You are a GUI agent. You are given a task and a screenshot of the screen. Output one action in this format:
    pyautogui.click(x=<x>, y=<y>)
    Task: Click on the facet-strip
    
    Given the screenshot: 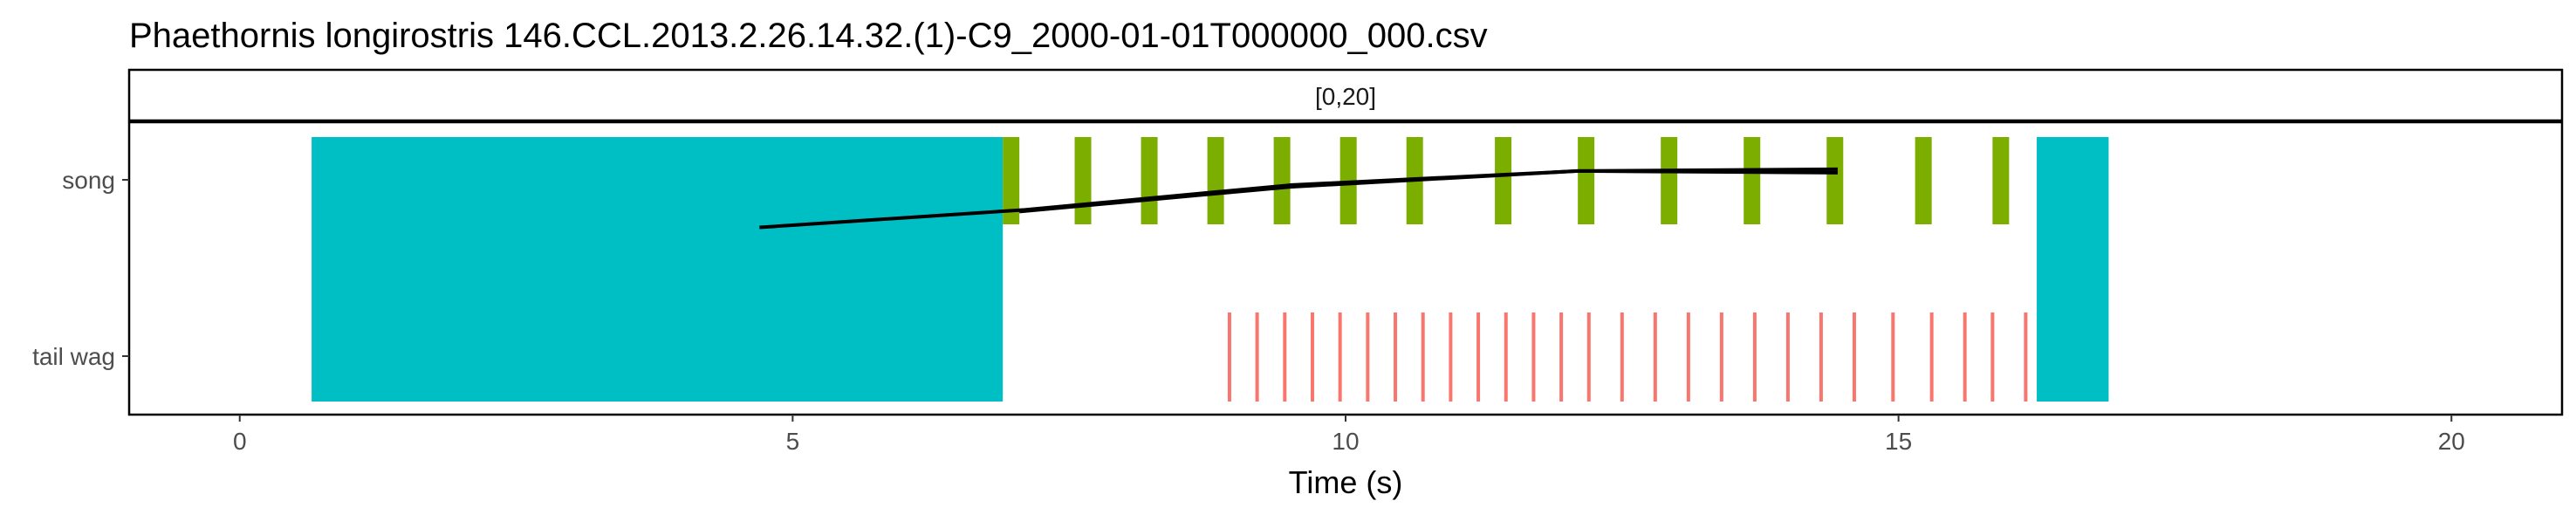 What is the action you would take?
    pyautogui.click(x=1346, y=95)
    